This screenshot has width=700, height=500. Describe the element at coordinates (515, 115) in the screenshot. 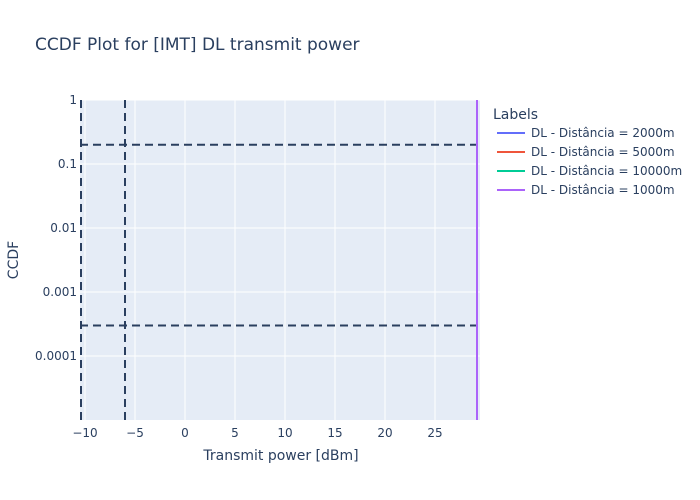

I see `legend-title: Labels` at that location.